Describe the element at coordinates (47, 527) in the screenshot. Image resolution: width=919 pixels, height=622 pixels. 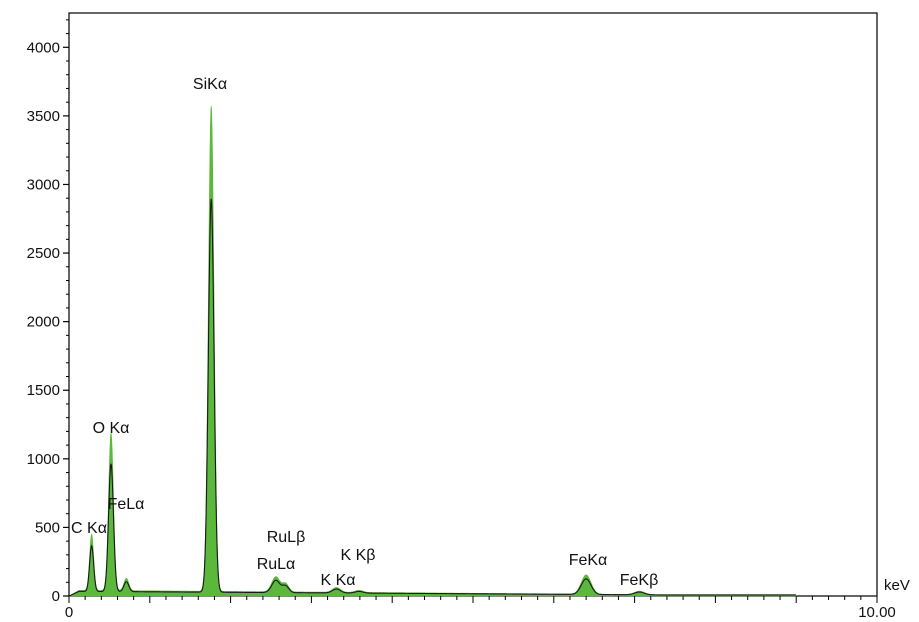
I see `y-tick-label: 500` at that location.